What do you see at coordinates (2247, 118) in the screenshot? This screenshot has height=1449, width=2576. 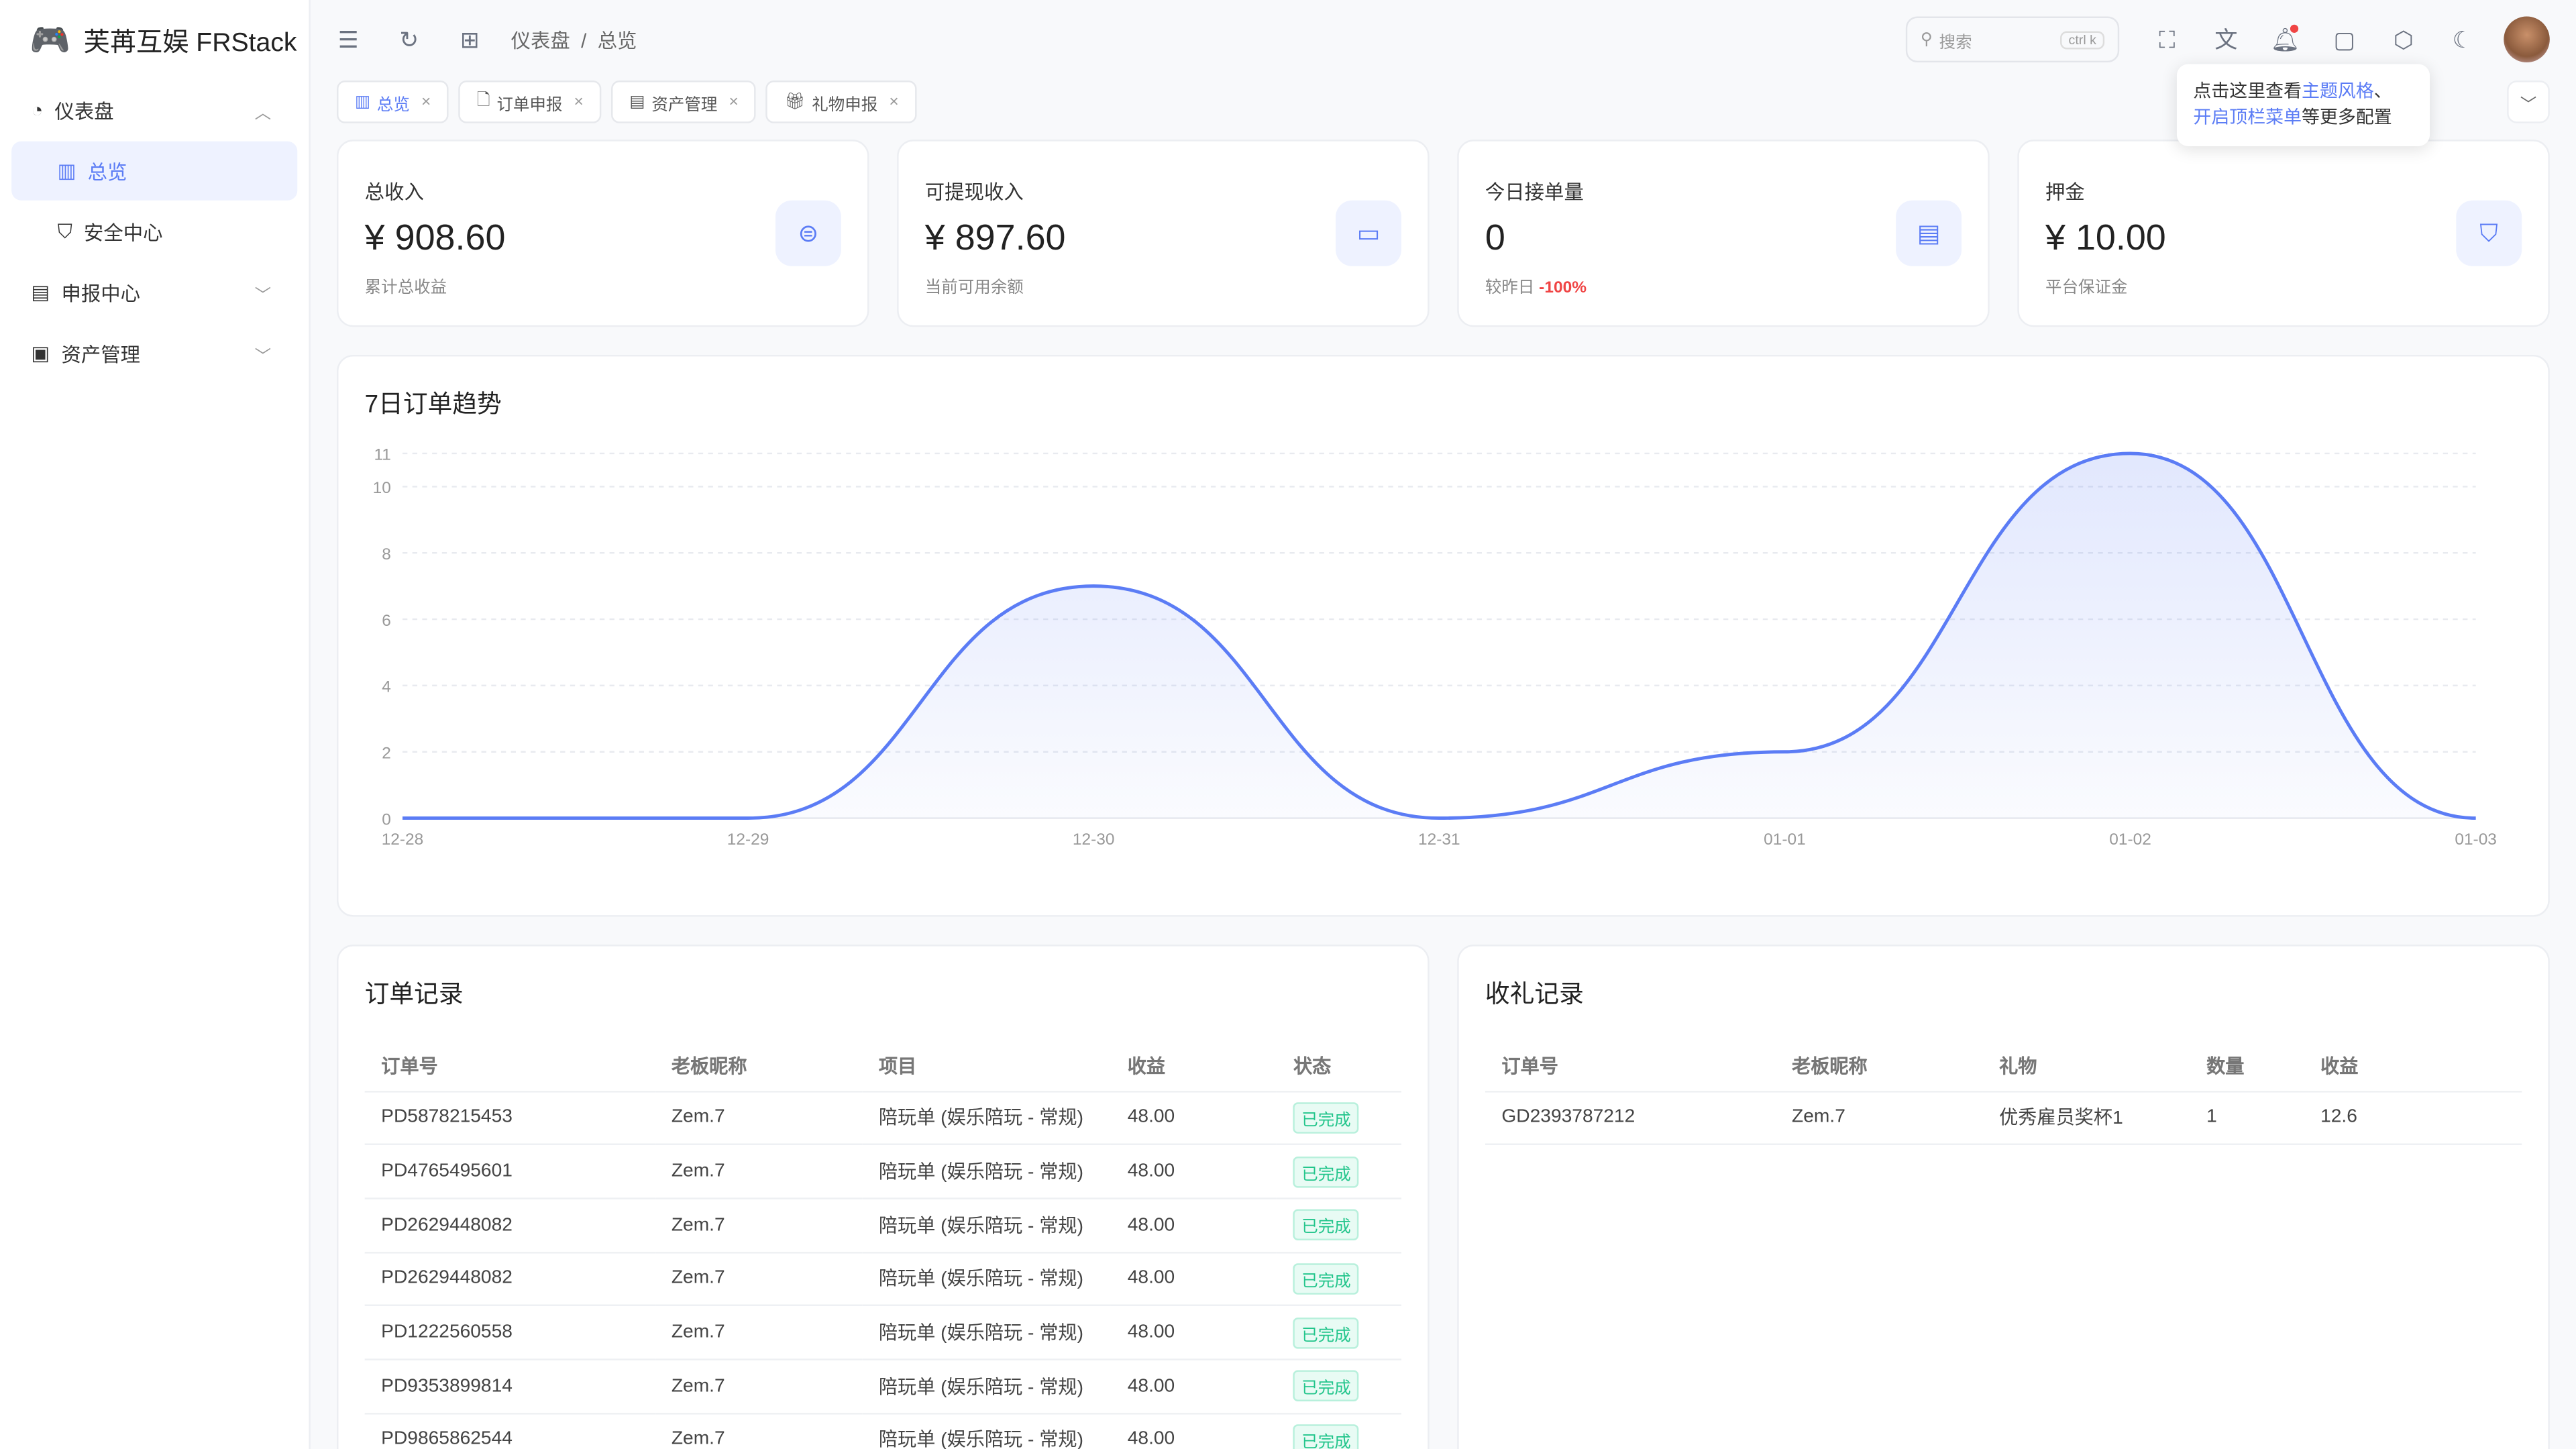 I see `tooltip-link-topmenu: 开启顶栏菜单` at bounding box center [2247, 118].